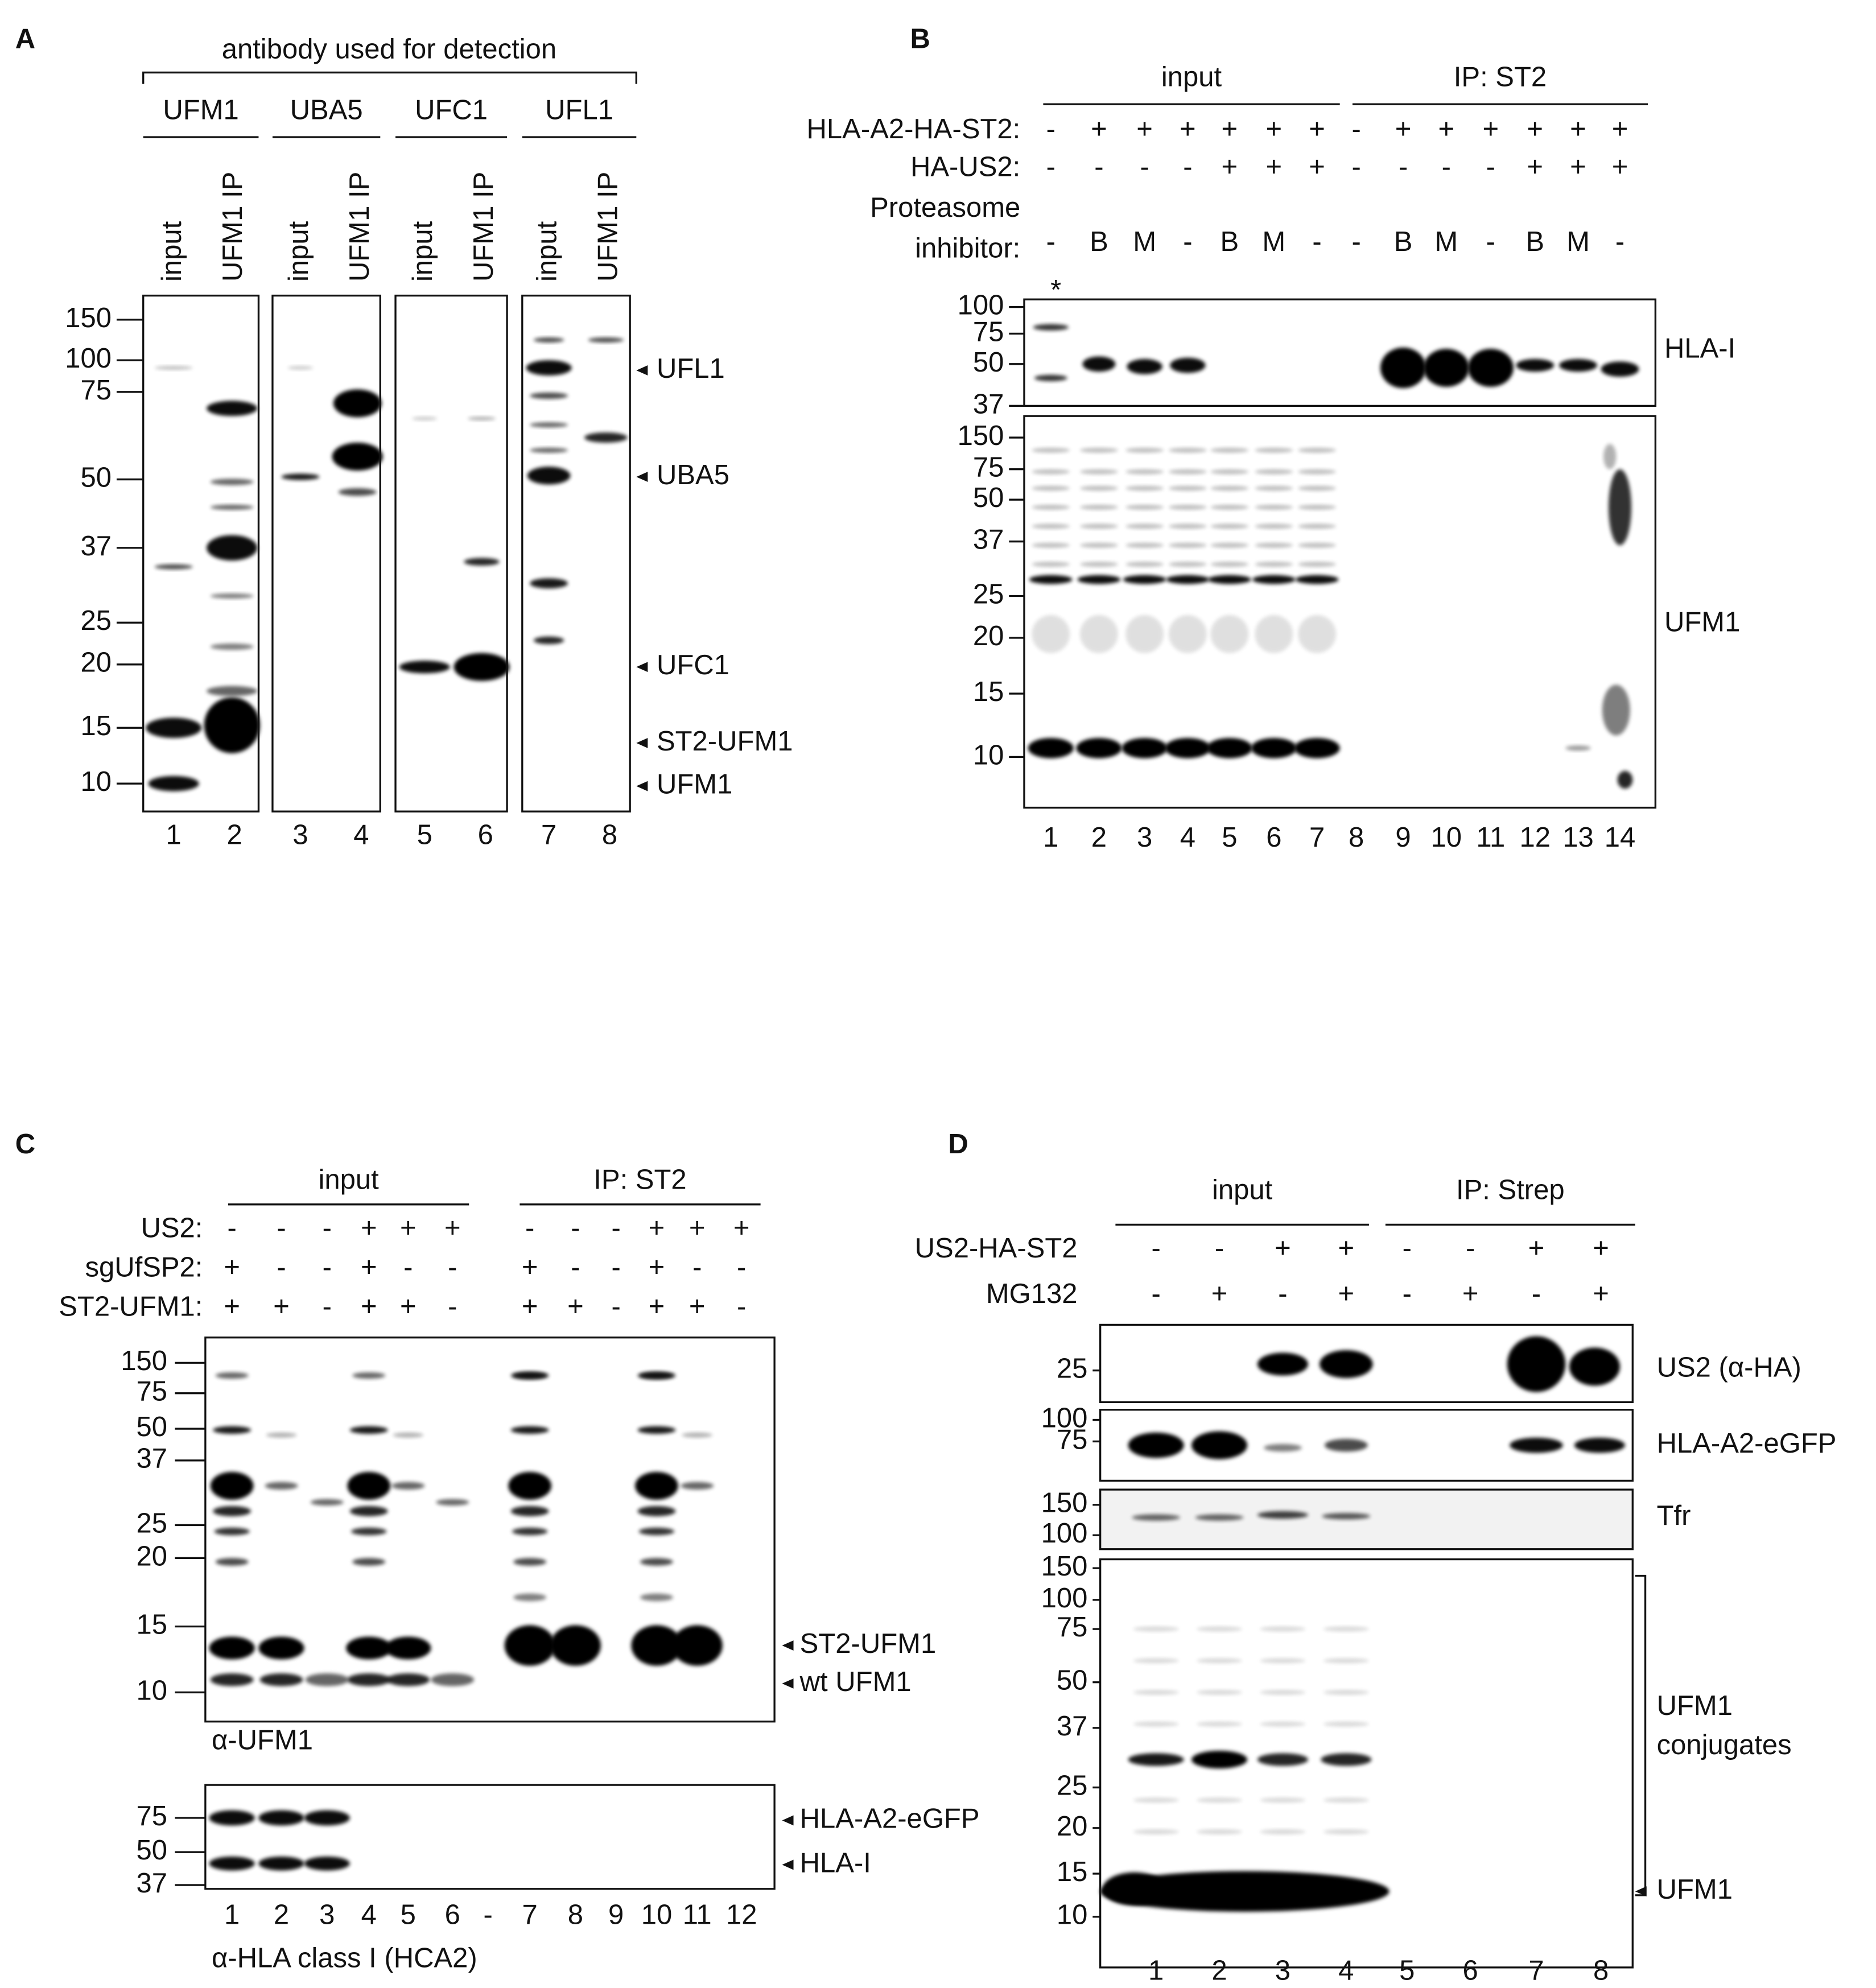 The width and height of the screenshot is (1876, 1988). Describe the element at coordinates (914, 129) in the screenshot. I see `row-label: HLA-A2-HA-ST2:` at that location.